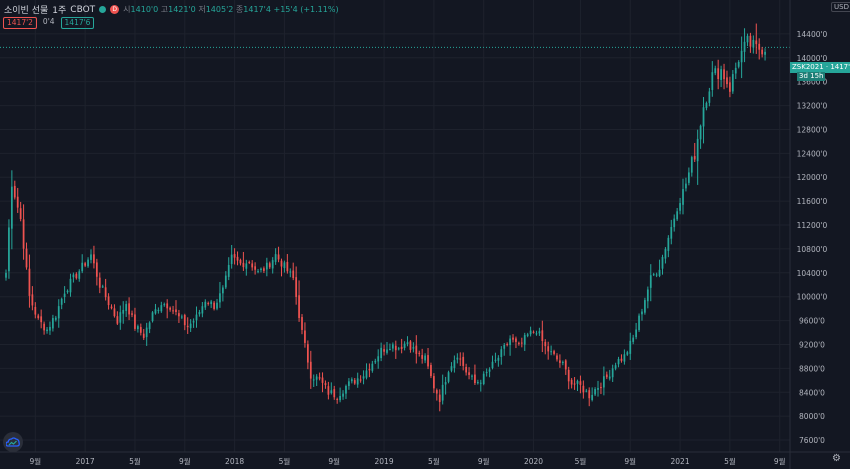 The height and width of the screenshot is (469, 850). Describe the element at coordinates (239, 9) in the screenshot. I see `close-label: 종` at that location.